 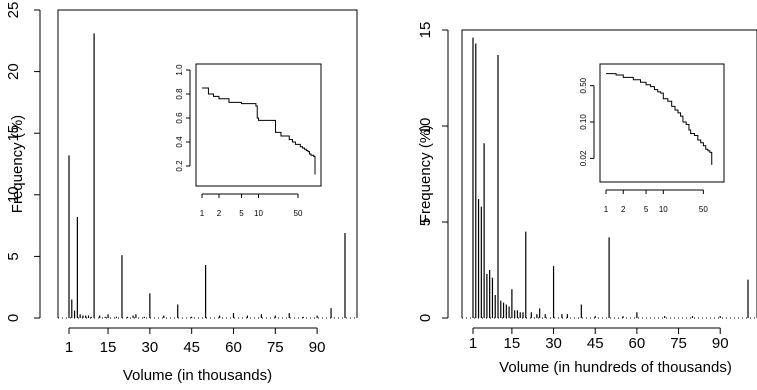 I want to click on inset-y-tick-label: 0.02, so click(x=583, y=158).